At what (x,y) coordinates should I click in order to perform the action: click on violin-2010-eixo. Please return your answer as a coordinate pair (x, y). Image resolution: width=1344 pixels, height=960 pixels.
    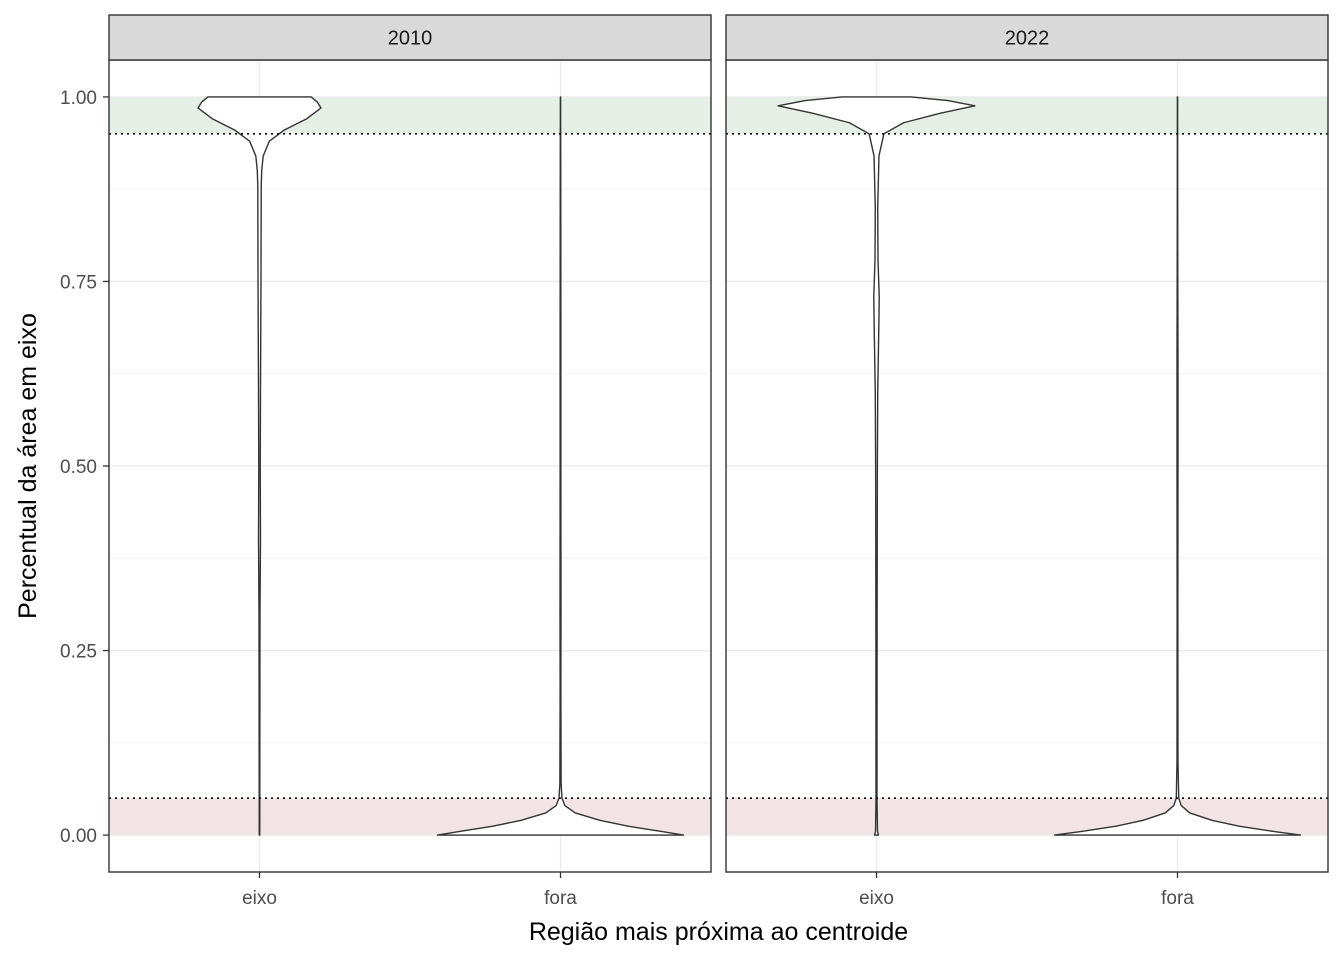
    Looking at the image, I should click on (259, 466).